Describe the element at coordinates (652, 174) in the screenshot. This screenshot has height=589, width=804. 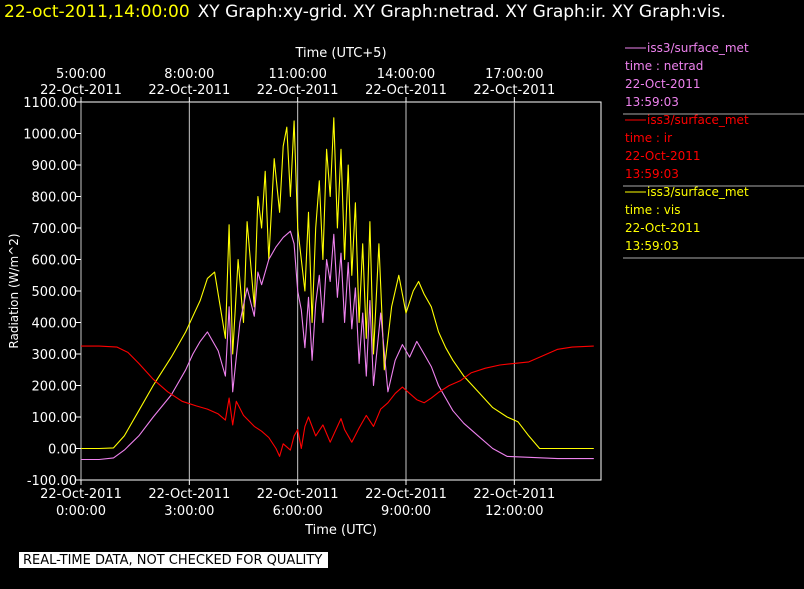
I see `legend-ir-time: 13:59:03` at that location.